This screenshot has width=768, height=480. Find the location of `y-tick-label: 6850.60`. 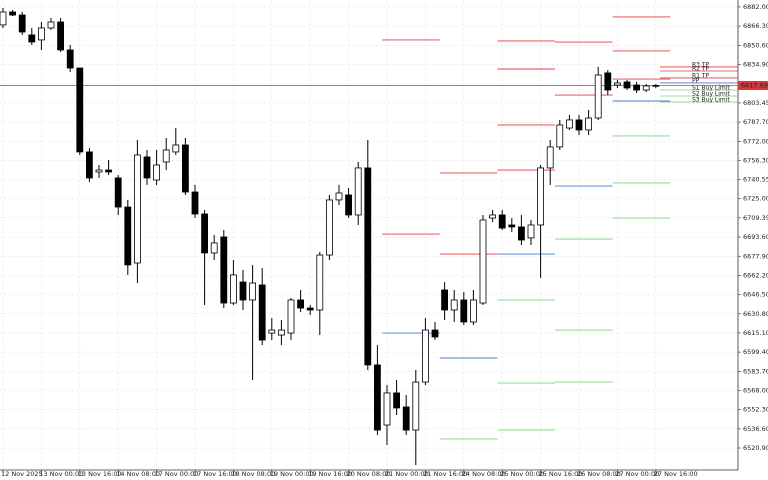

y-tick-label: 6850.60 is located at coordinates (755, 45).